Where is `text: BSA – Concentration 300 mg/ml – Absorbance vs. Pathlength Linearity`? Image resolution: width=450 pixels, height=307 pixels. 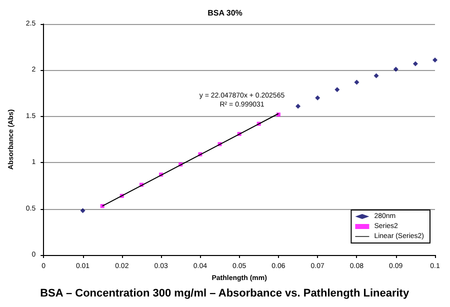
text: BSA – Concentration 300 mg/ml – Absorbance vs. Pathlength Linearity is located at coordinates (225, 294).